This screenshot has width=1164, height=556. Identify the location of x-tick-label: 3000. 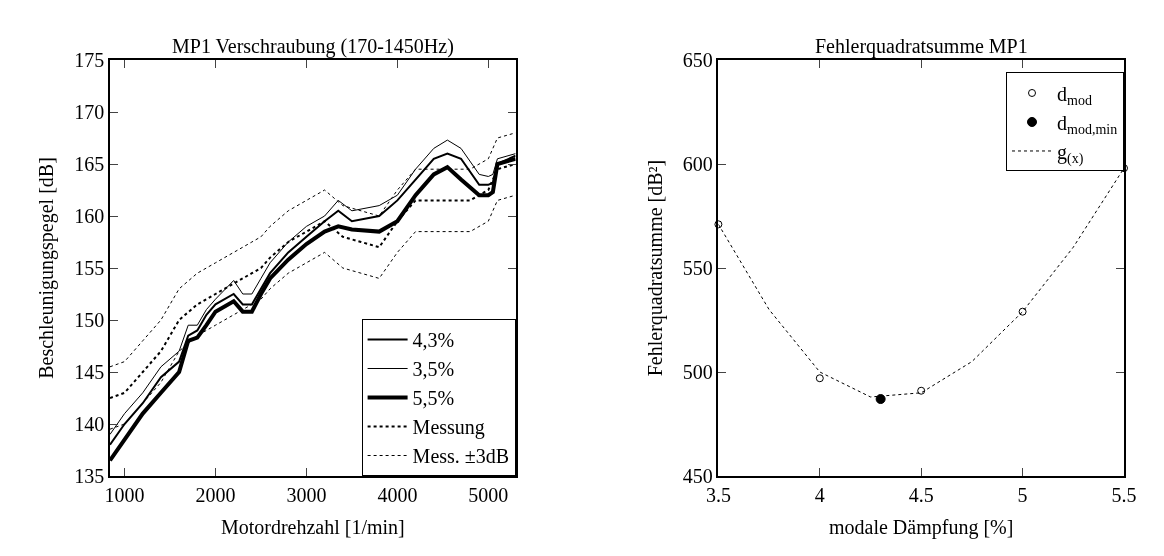
(306, 494).